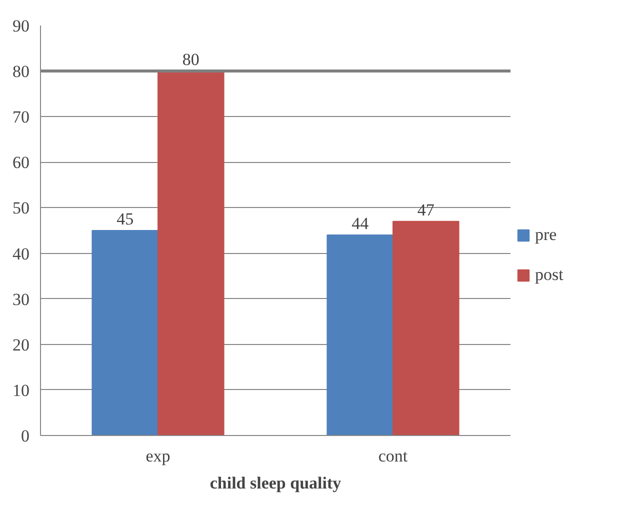 The width and height of the screenshot is (638, 522). Describe the element at coordinates (21, 344) in the screenshot. I see `y-tick-label: 20` at that location.